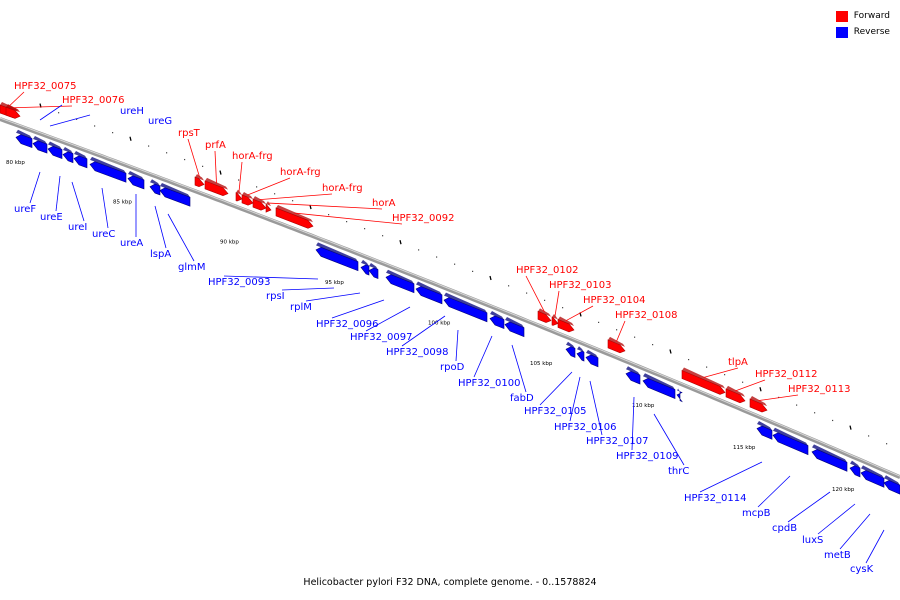  Describe the element at coordinates (160, 121) in the screenshot. I see `gene-label: ureG` at that location.